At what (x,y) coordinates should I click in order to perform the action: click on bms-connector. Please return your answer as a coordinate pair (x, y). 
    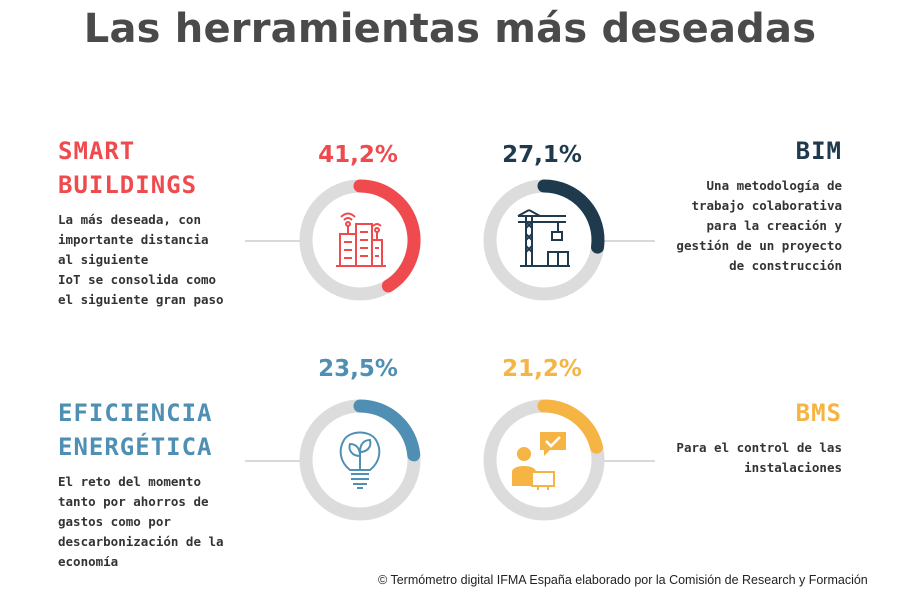
    Looking at the image, I should click on (627, 461).